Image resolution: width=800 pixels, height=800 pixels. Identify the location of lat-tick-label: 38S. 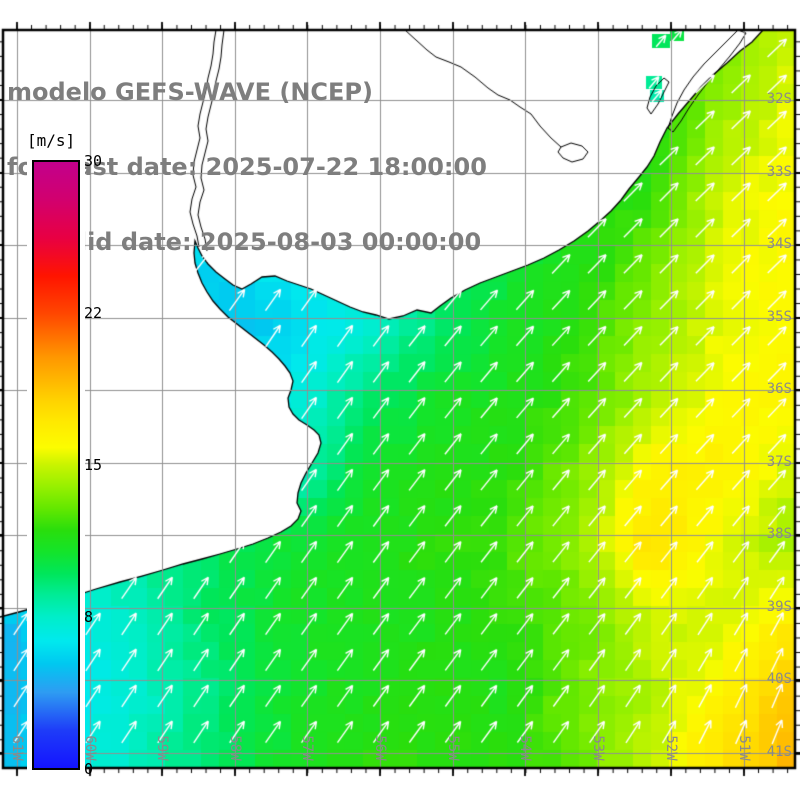
(779, 534).